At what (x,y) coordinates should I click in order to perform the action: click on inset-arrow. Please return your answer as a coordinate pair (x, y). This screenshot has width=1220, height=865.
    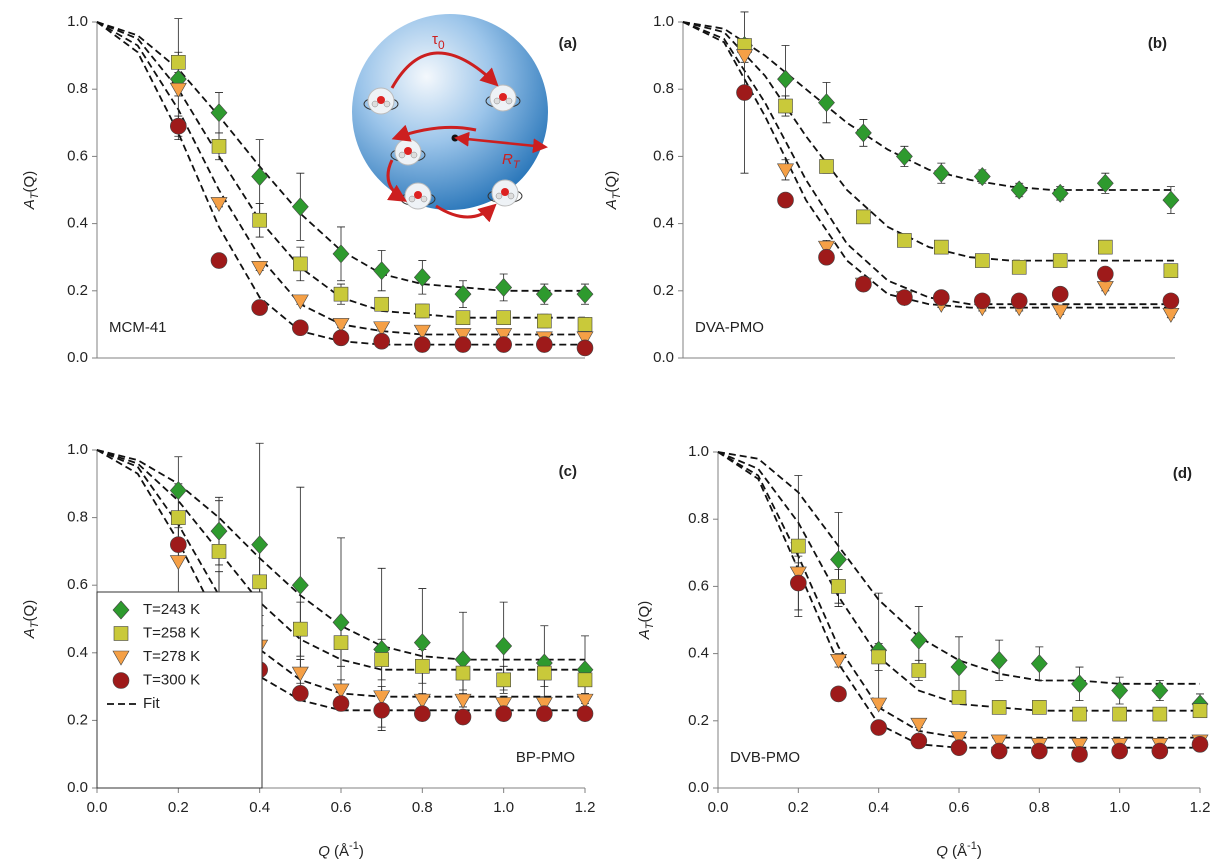
    Looking at the image, I should click on (466, 213).